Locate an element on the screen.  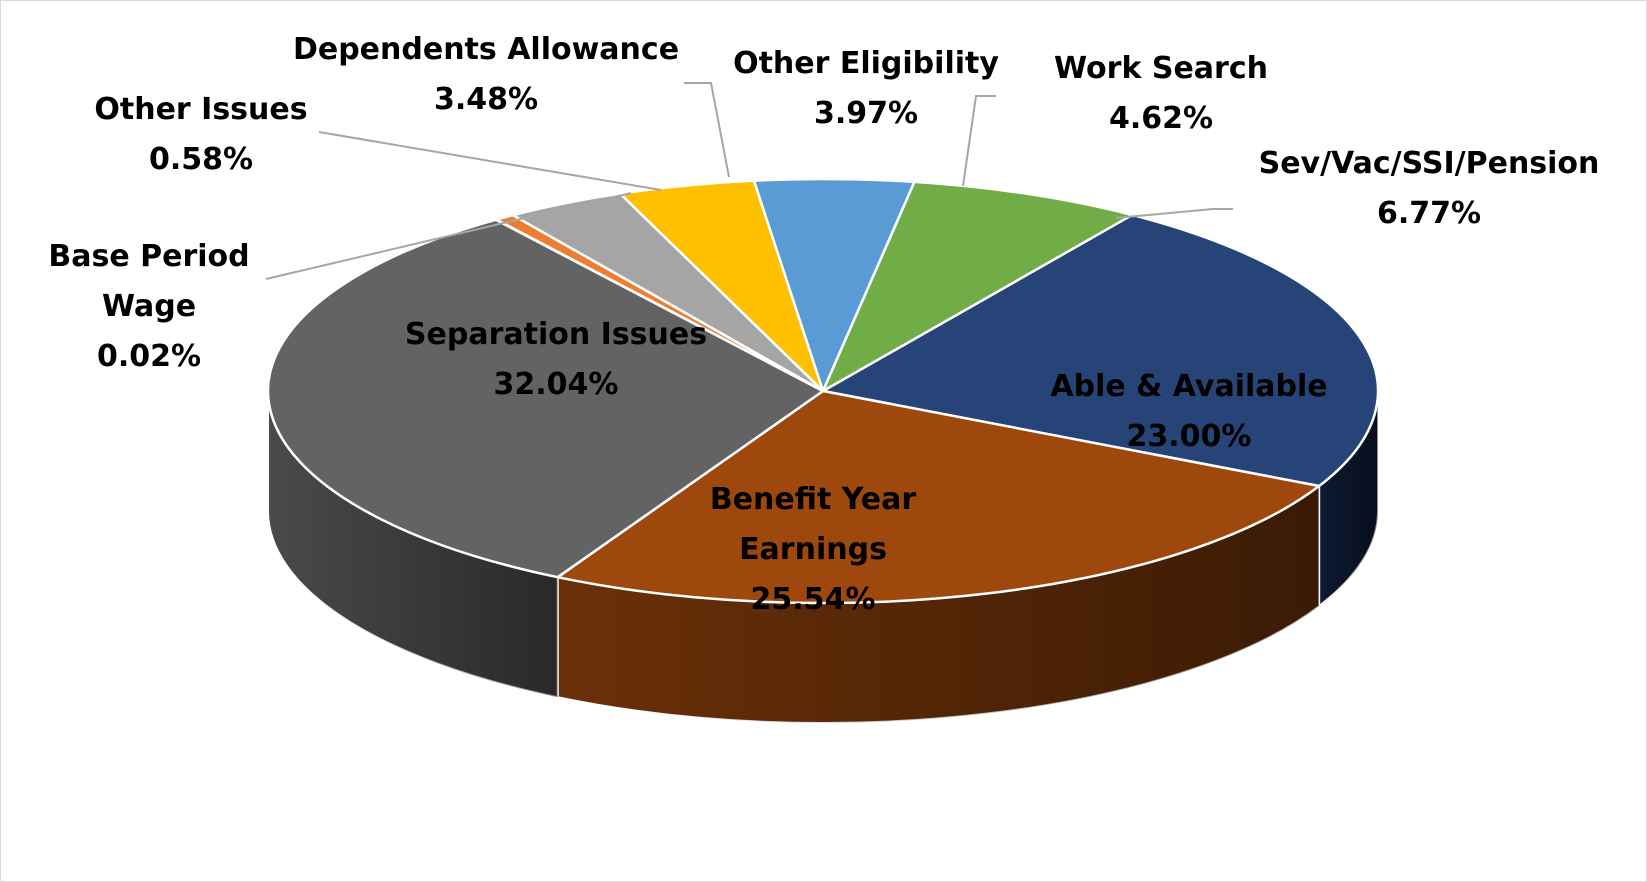
data-label-value: 23.00% is located at coordinates (1189, 436).